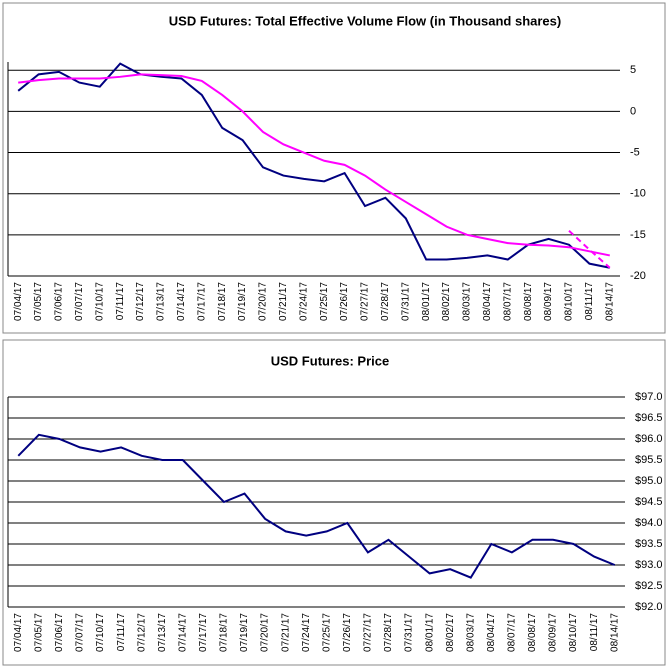 The height and width of the screenshot is (668, 669). Describe the element at coordinates (649, 502) in the screenshot. I see `y-tick-label: $94.5` at that location.